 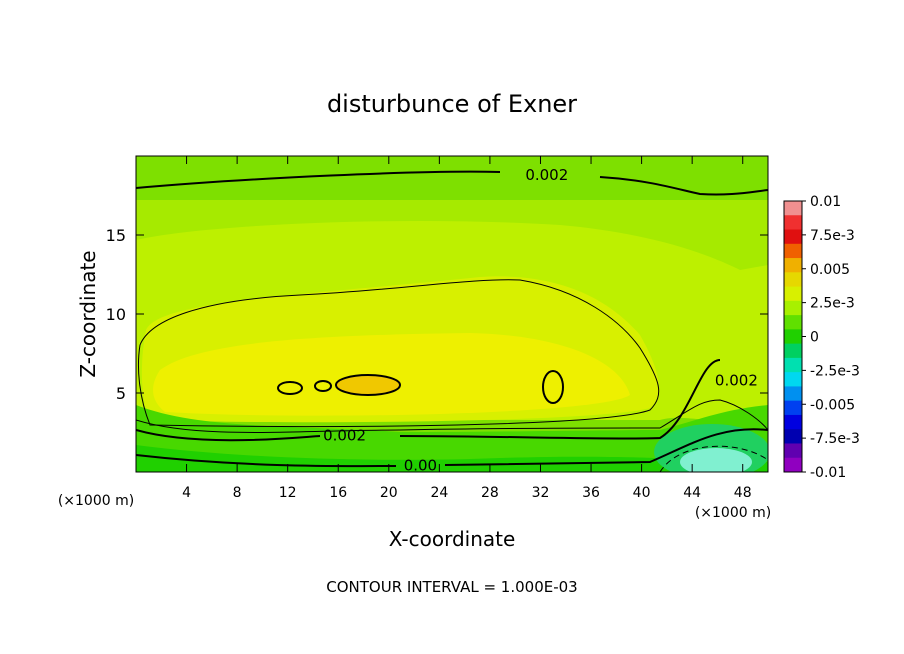 I want to click on x-unit-right: (×1000 m), so click(x=733, y=513).